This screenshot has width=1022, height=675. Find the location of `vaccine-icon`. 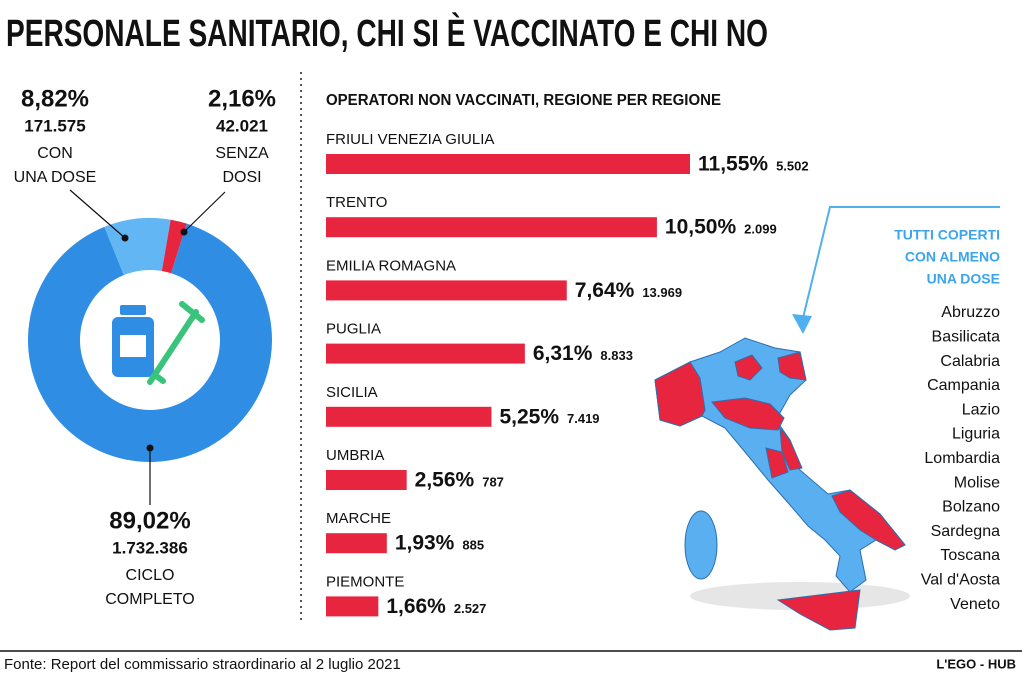

vaccine-icon is located at coordinates (150, 340).